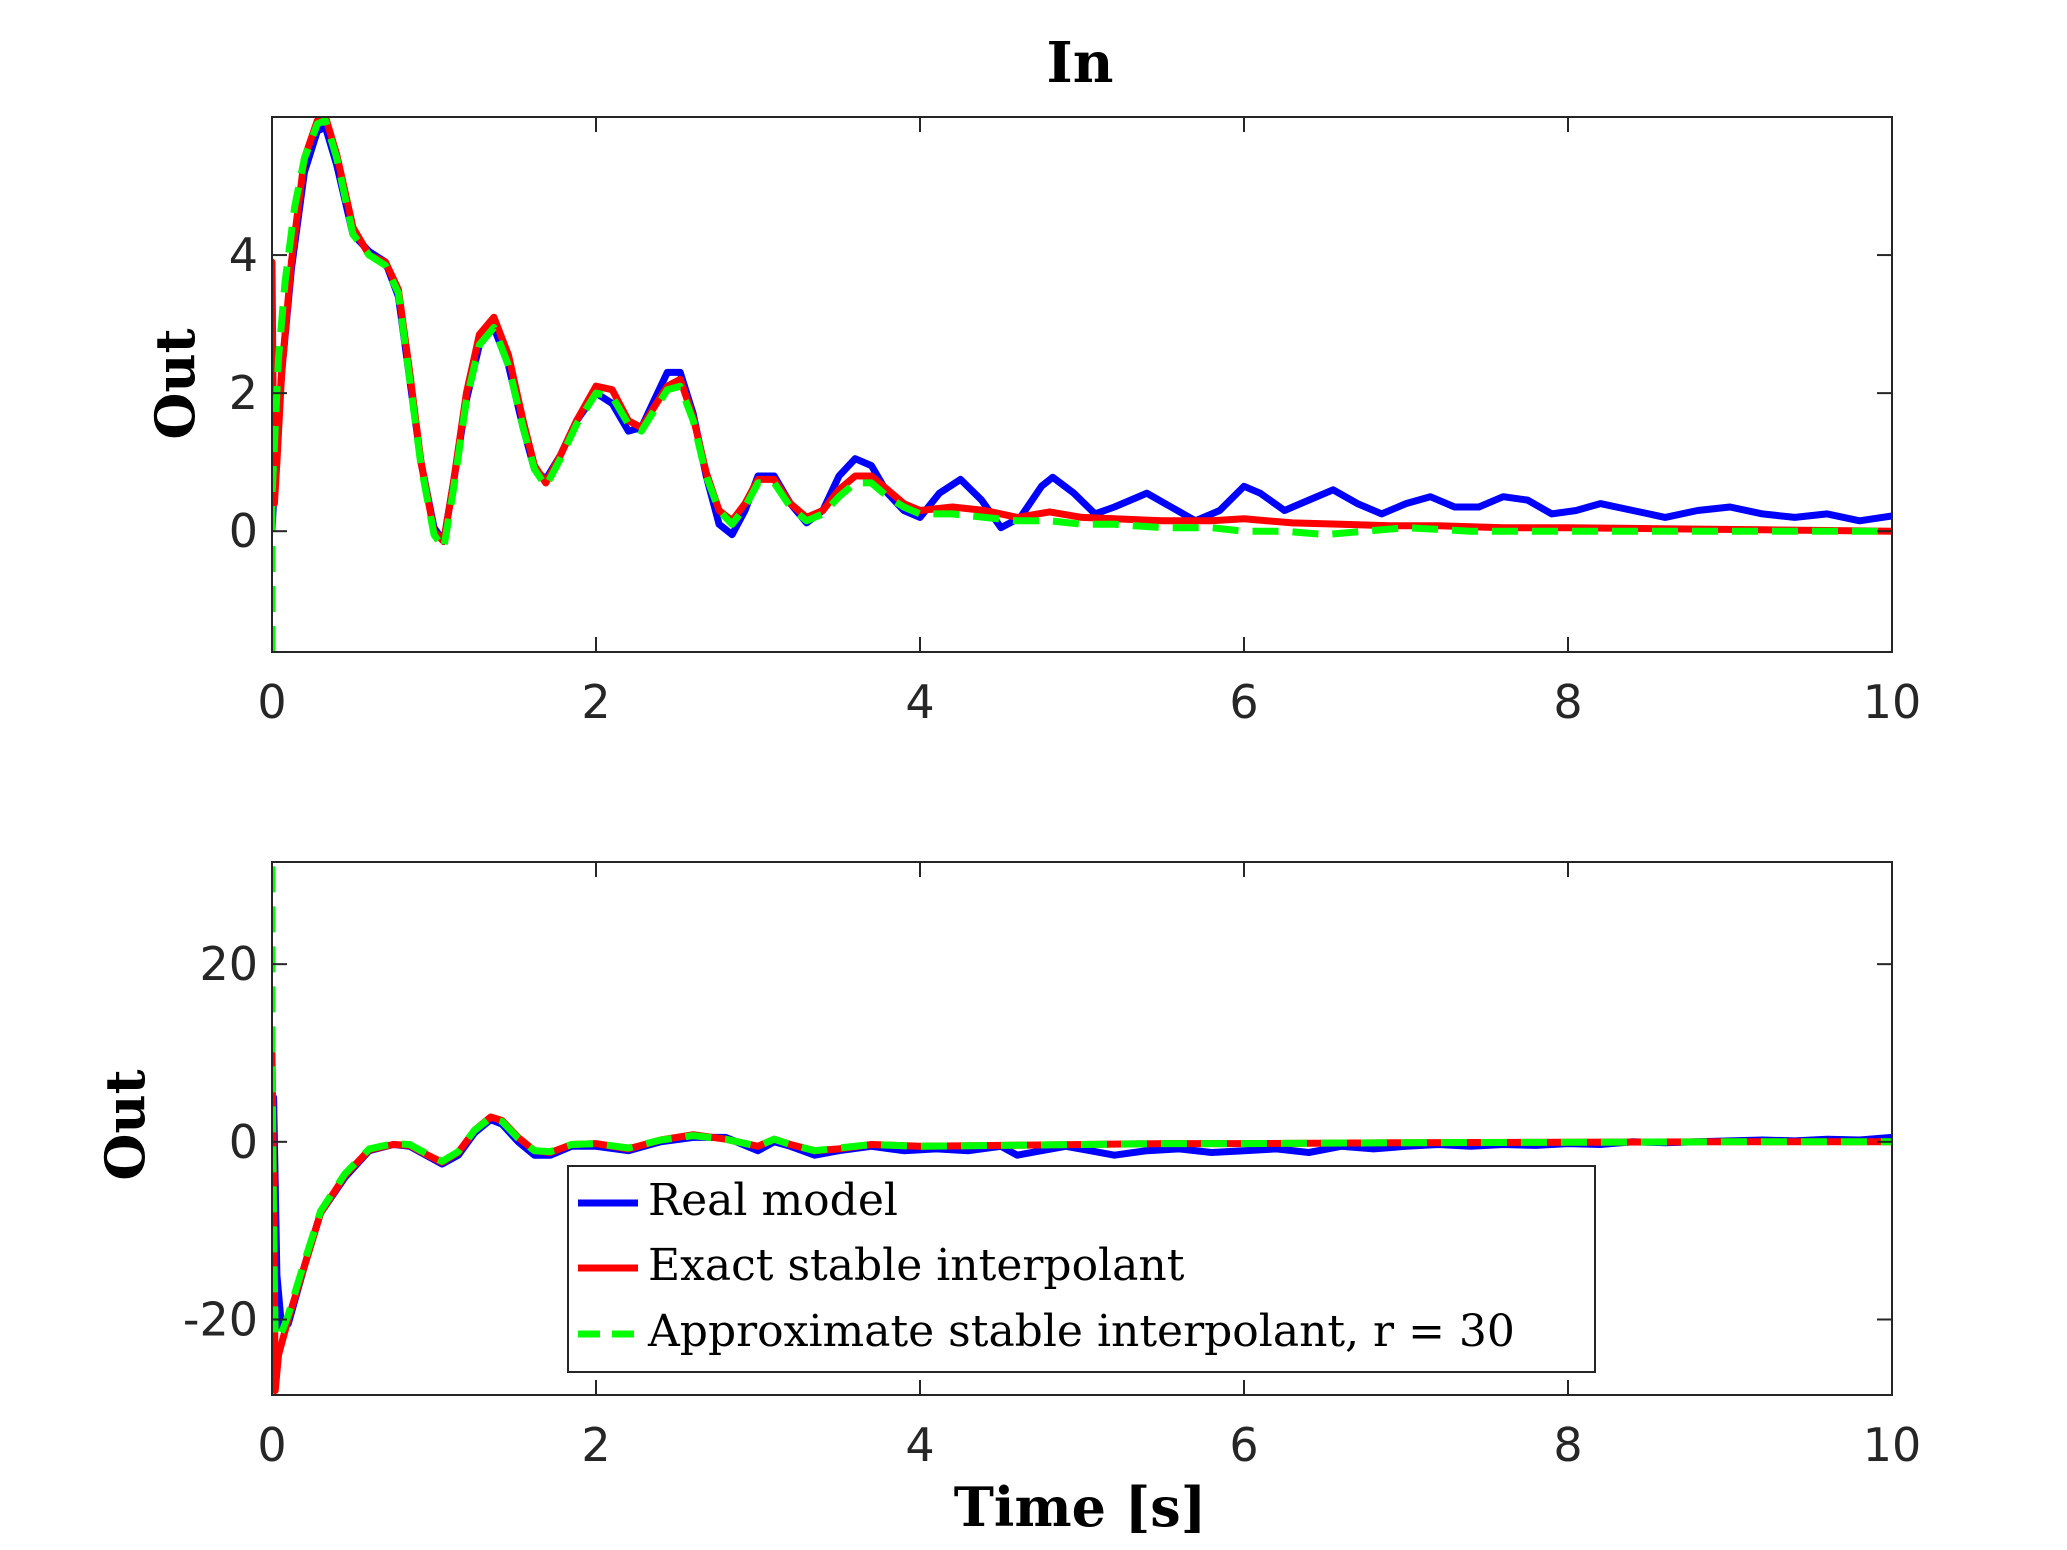 The height and width of the screenshot is (1550, 2067). I want to click on legend-box, so click(1081, 1269).